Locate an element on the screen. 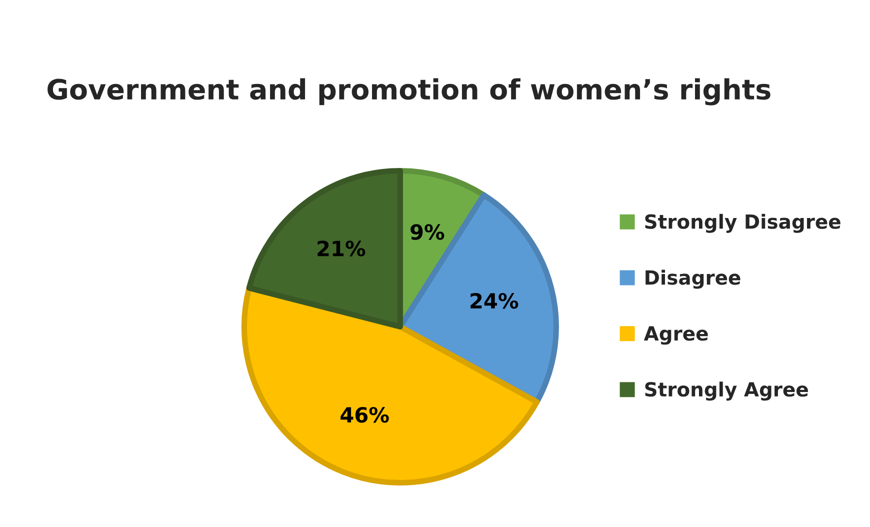 The width and height of the screenshot is (870, 527). data-label: 21% is located at coordinates (342, 248).